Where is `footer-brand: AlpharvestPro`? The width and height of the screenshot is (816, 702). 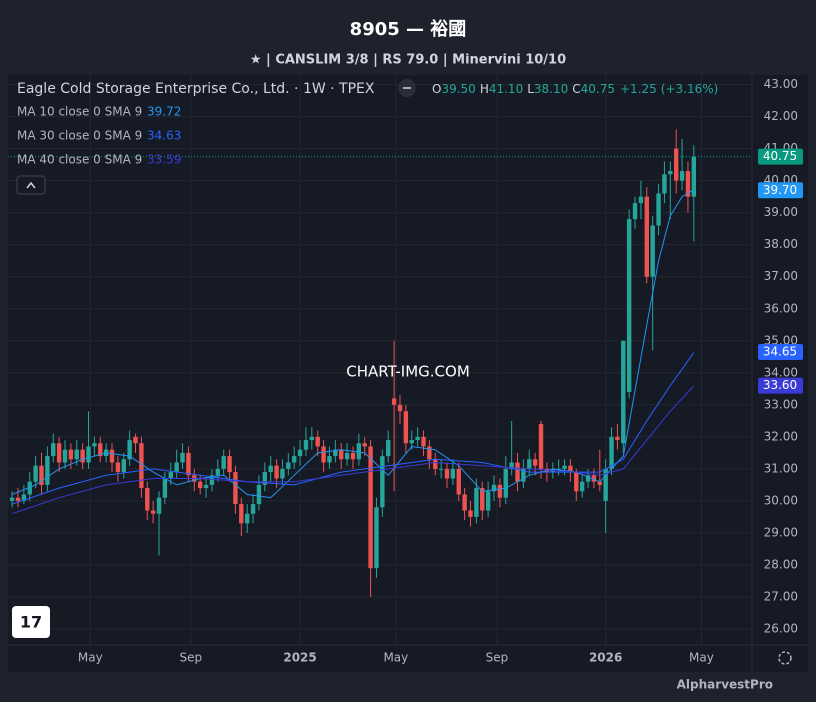 footer-brand: AlpharvestPro is located at coordinates (725, 685).